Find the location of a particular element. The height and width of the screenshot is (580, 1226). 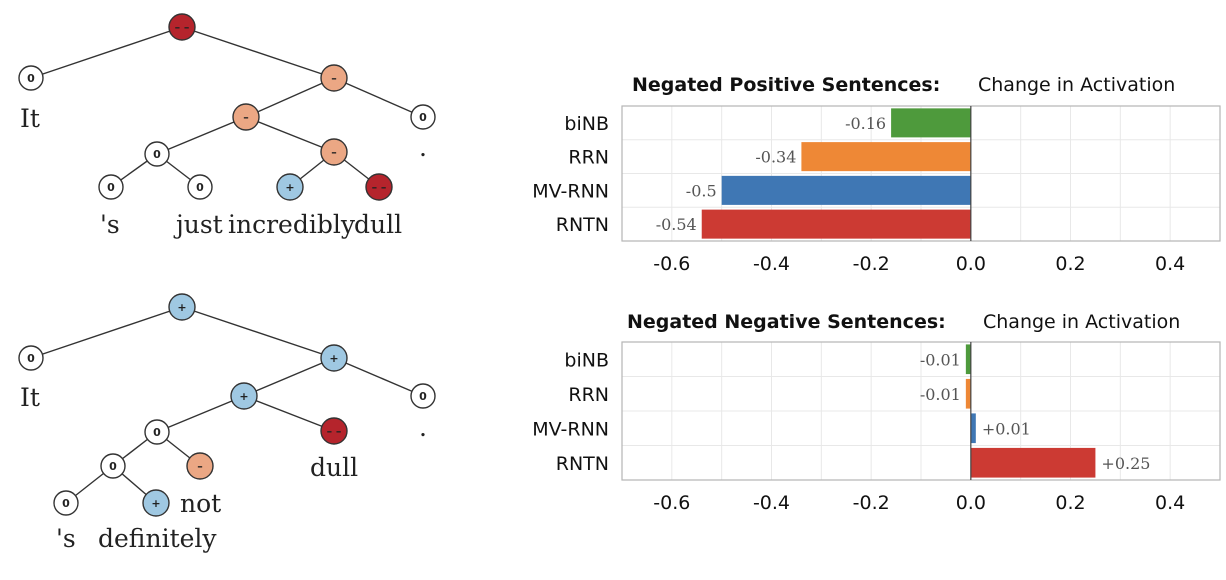

bar-value-label: -0.16 is located at coordinates (865, 123).